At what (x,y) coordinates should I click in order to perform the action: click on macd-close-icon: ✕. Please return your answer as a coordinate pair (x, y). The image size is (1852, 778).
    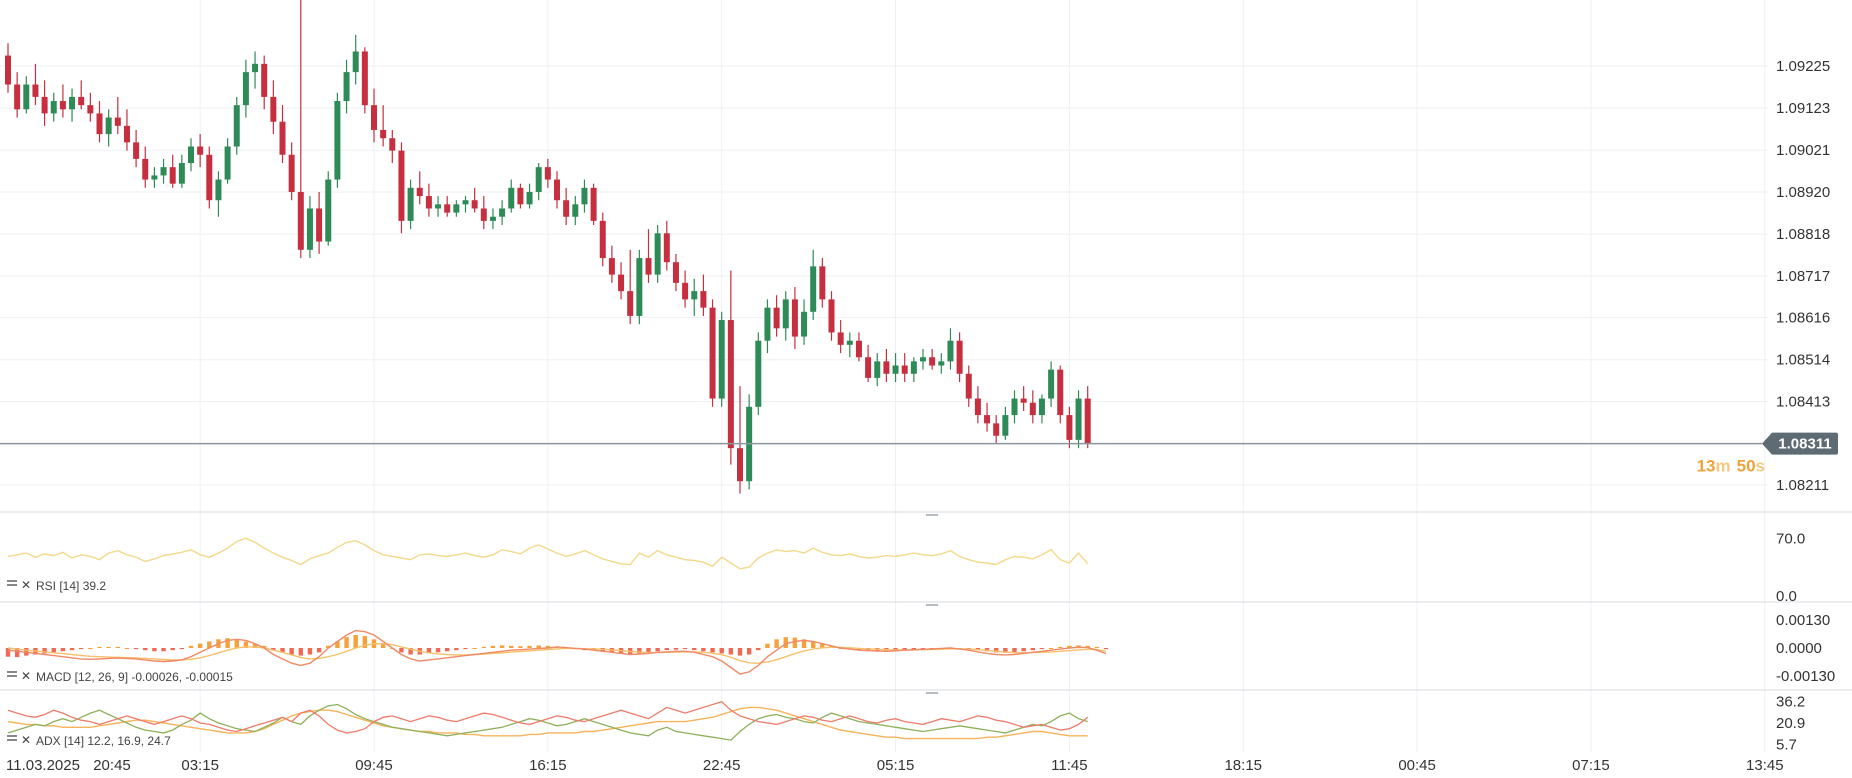
    Looking at the image, I should click on (26, 676).